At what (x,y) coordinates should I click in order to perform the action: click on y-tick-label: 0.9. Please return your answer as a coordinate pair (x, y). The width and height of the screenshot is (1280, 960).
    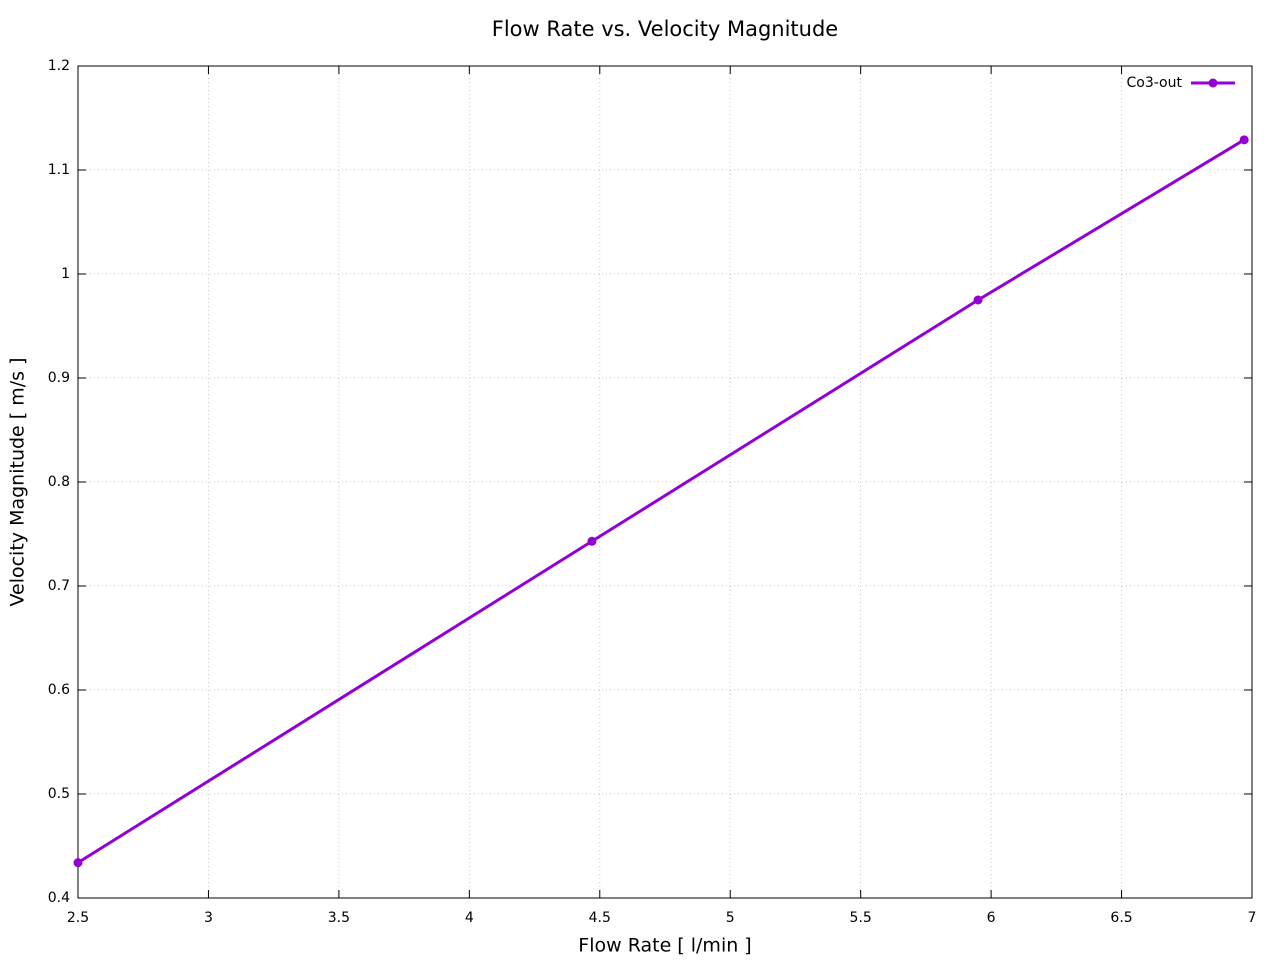
    Looking at the image, I should click on (59, 378).